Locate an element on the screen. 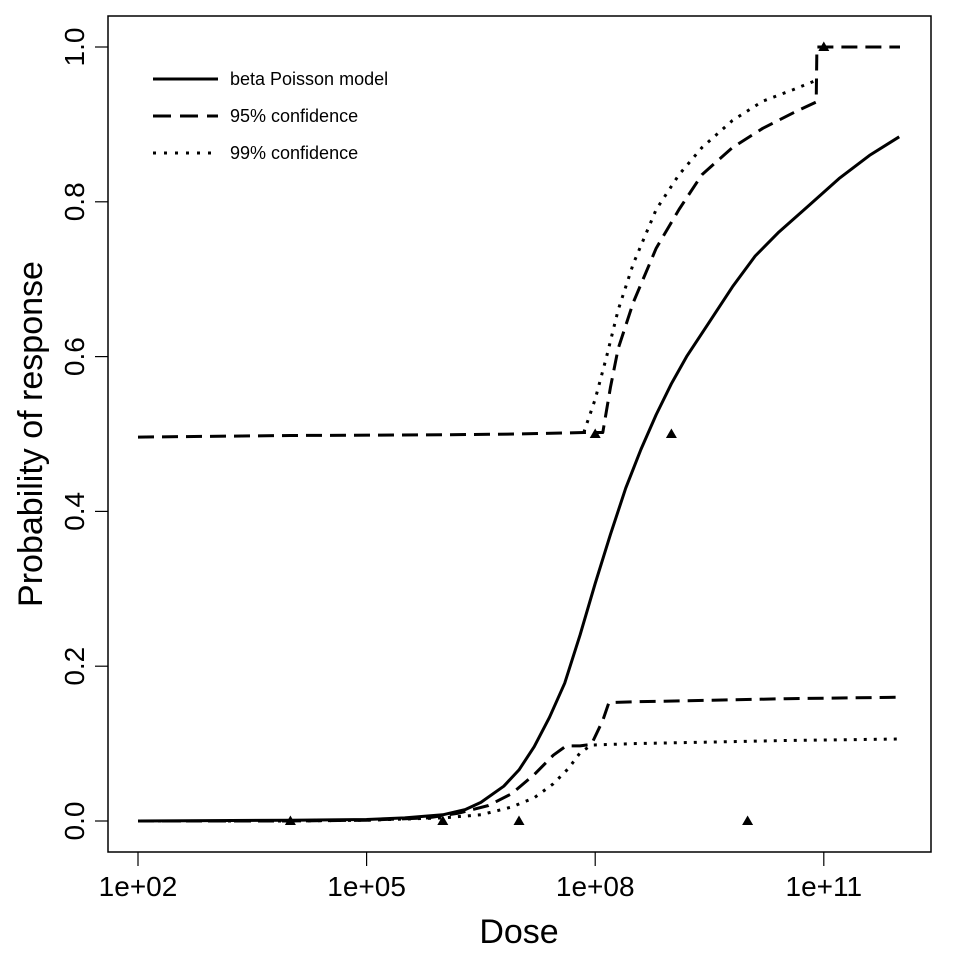 This screenshot has width=960, height=960. x-axis: 1e+02 1e+05 1e+08 1e+11 is located at coordinates (480, 877).